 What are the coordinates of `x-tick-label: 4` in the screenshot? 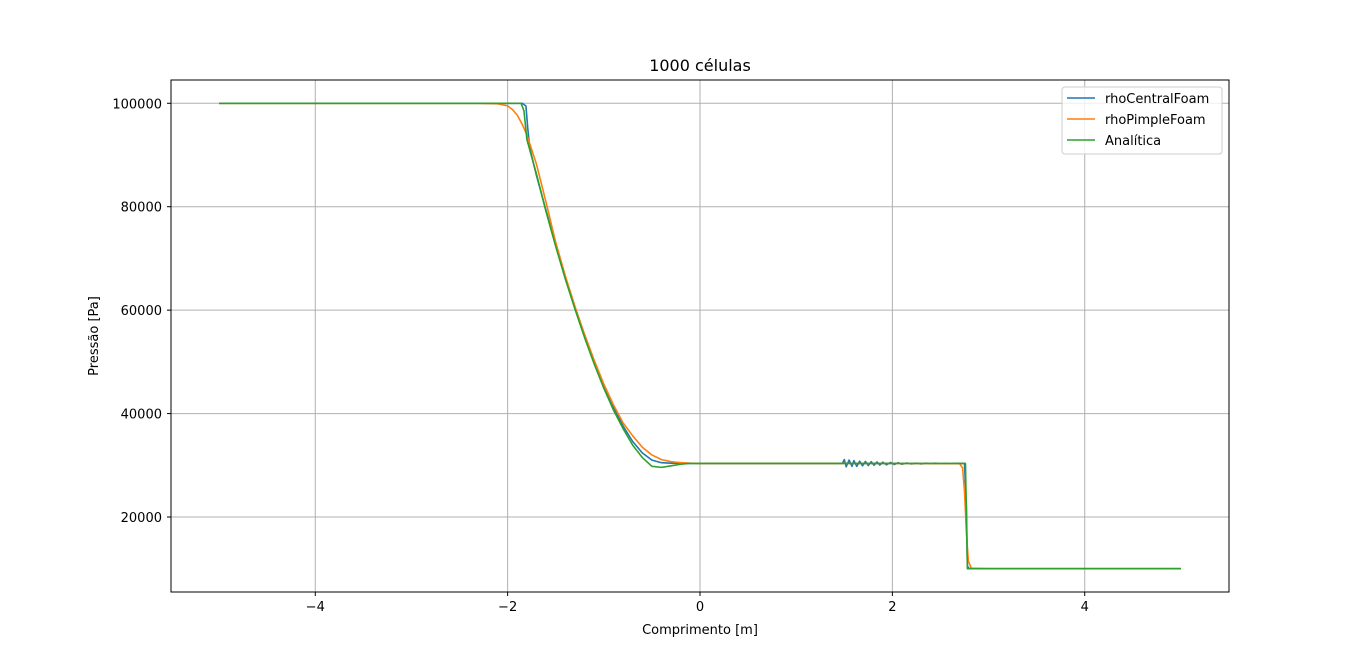 It's located at (1085, 607).